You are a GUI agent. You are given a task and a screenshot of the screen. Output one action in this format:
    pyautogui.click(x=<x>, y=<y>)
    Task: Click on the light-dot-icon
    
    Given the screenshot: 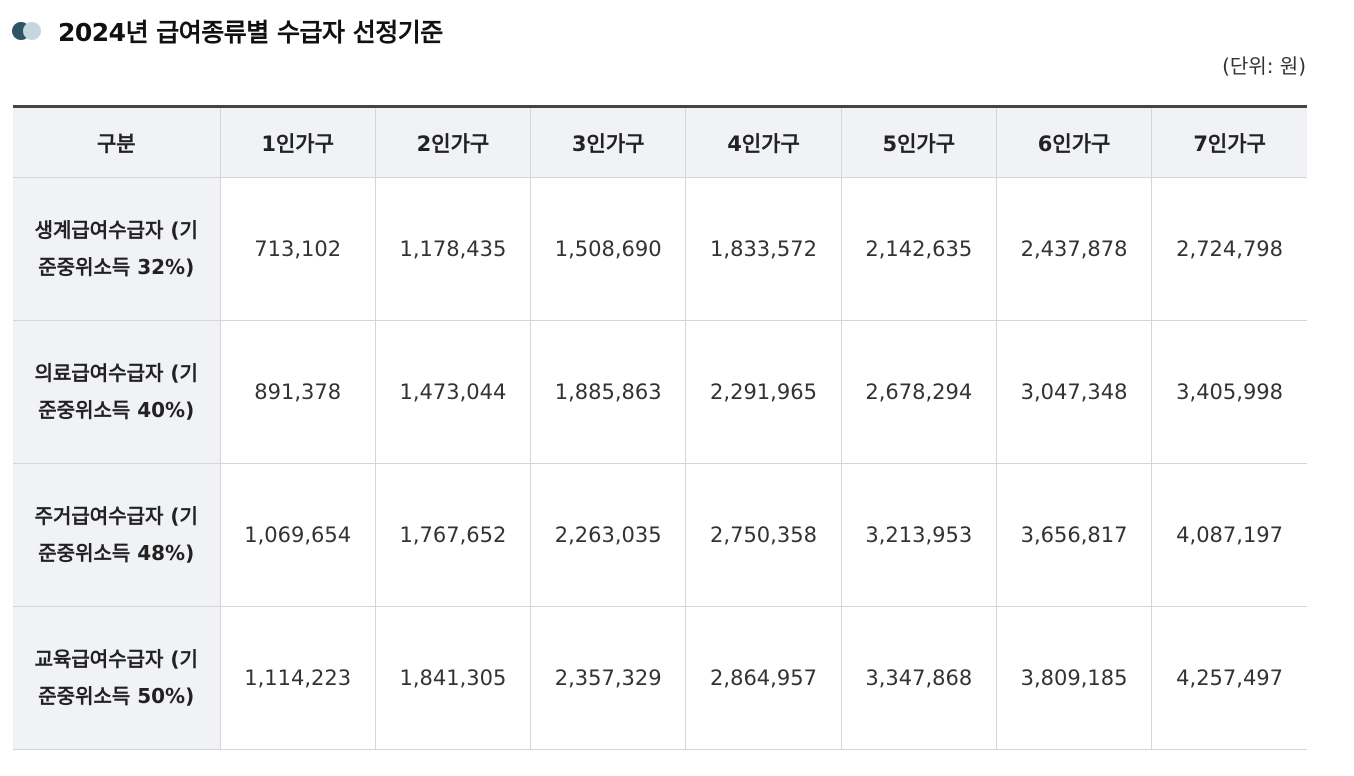 What is the action you would take?
    pyautogui.click(x=32, y=31)
    